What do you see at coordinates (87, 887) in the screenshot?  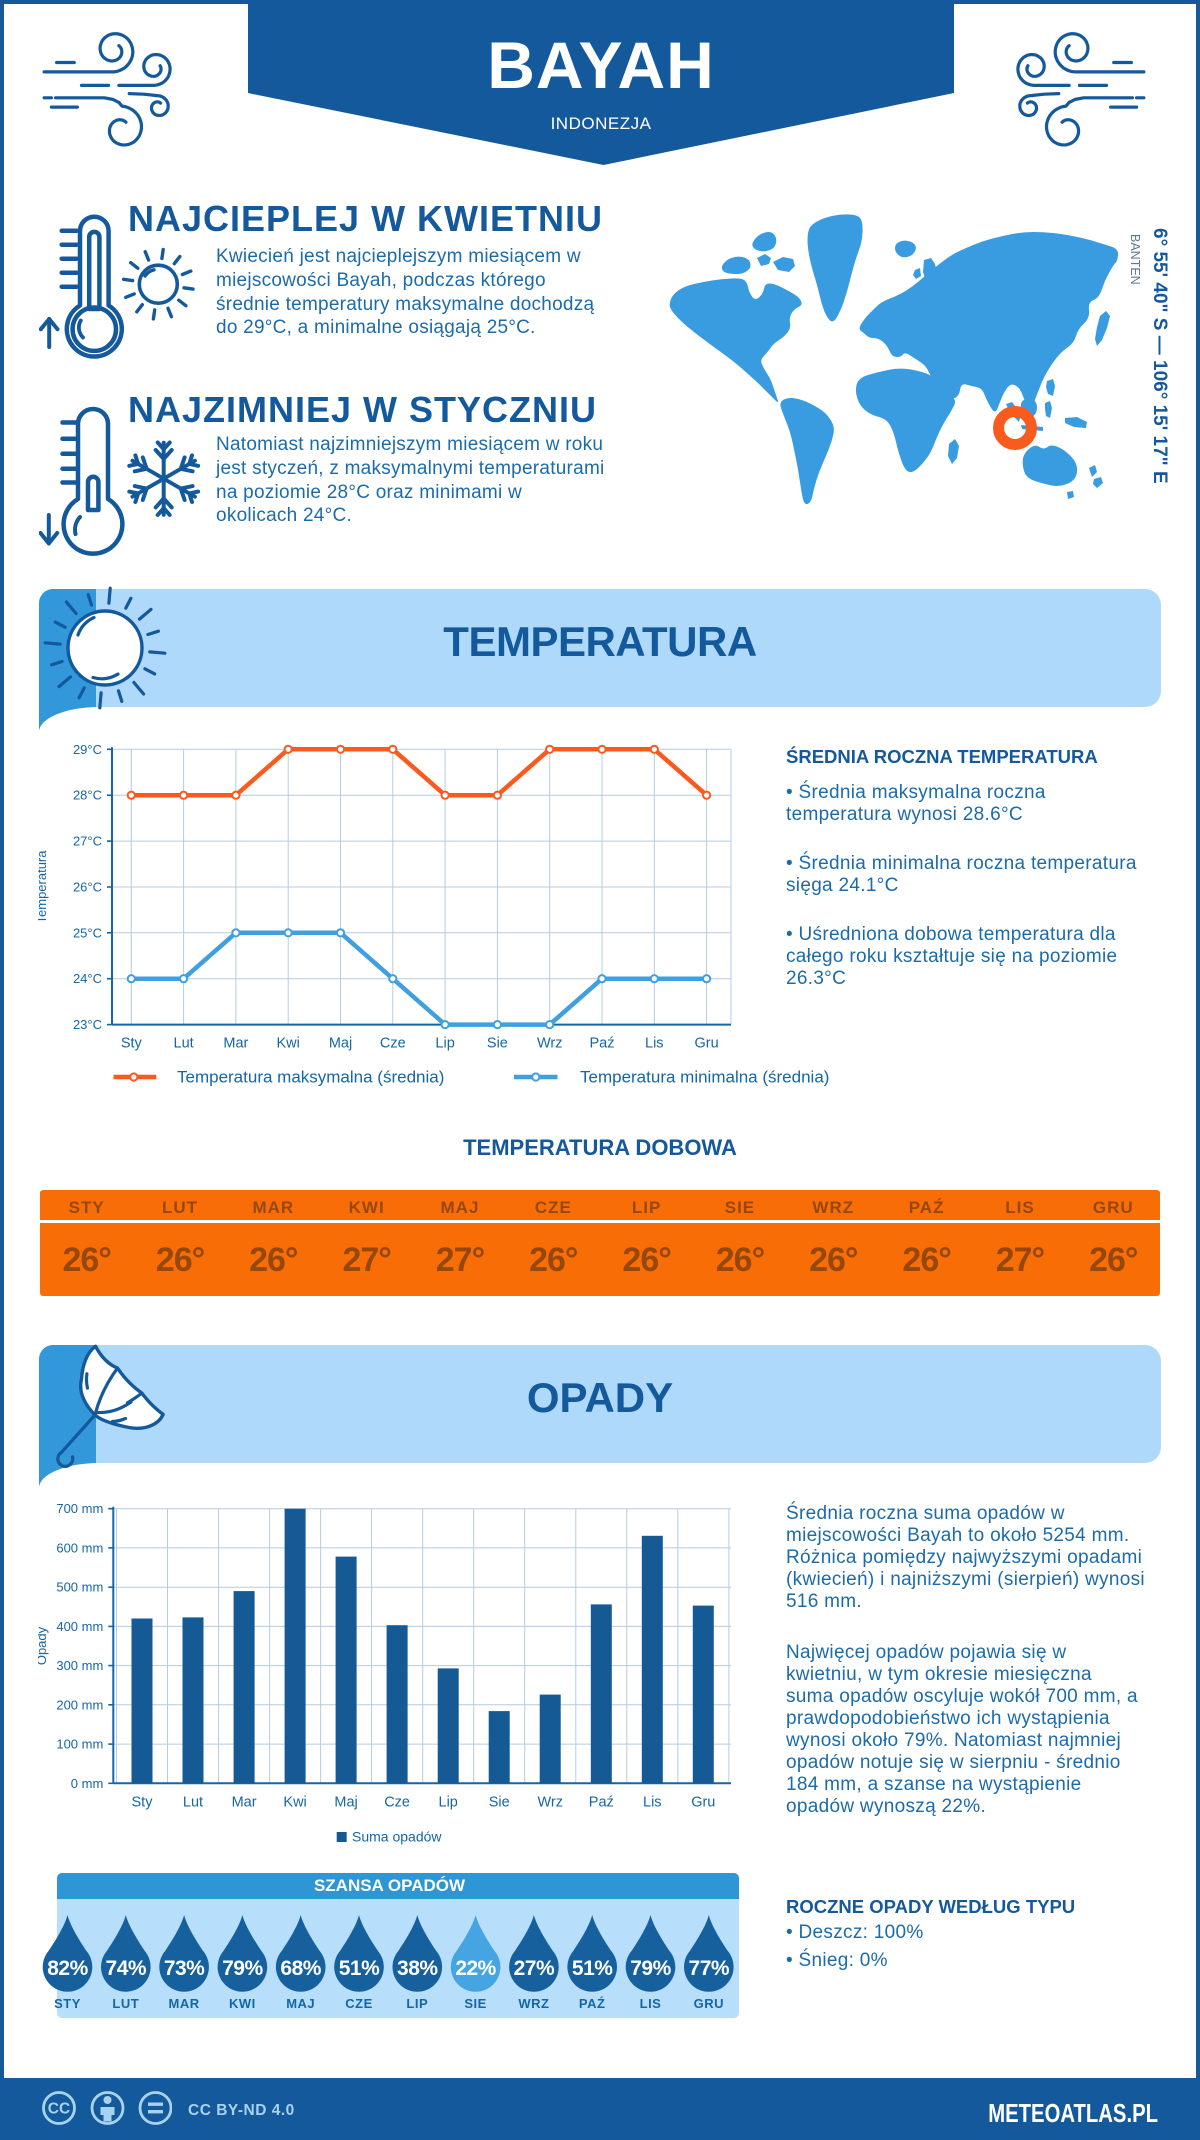 I see `svg-text: 26°C` at bounding box center [87, 887].